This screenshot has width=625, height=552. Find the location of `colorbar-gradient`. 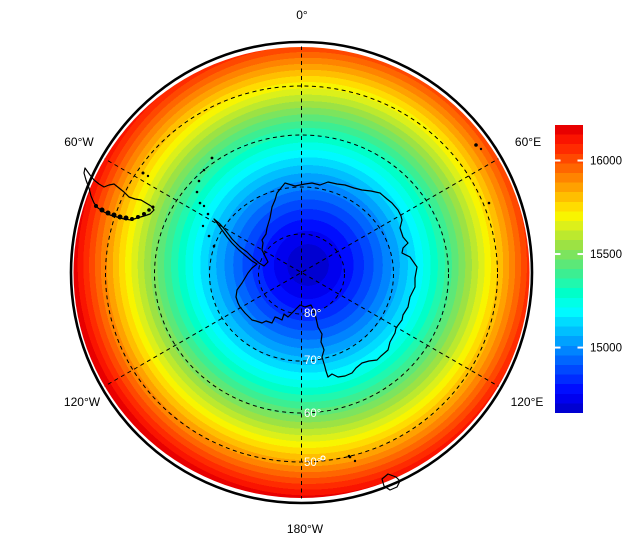

colorbar-gradient is located at coordinates (569, 269).